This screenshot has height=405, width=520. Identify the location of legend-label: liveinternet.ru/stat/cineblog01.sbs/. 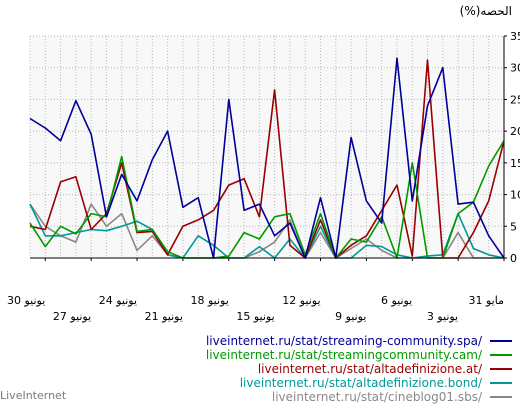
(376, 397).